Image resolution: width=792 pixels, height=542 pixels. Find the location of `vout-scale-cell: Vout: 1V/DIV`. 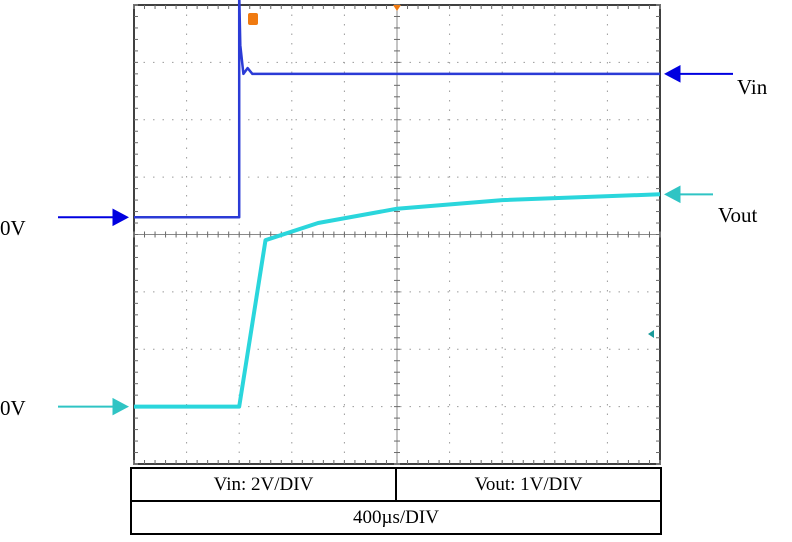

vout-scale-cell: Vout: 1V/DIV is located at coordinates (528, 484).